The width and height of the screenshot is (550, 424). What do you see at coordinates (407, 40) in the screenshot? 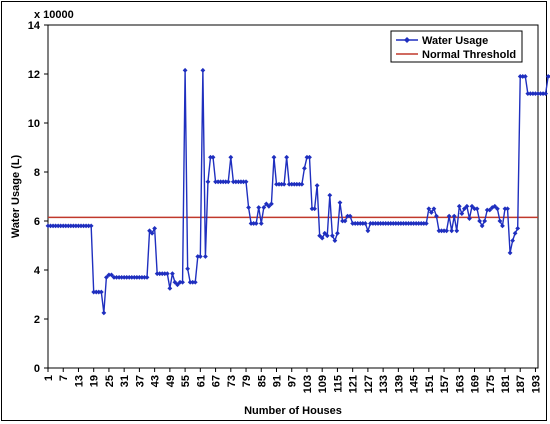
I see `legend-marker-water-usage` at bounding box center [407, 40].